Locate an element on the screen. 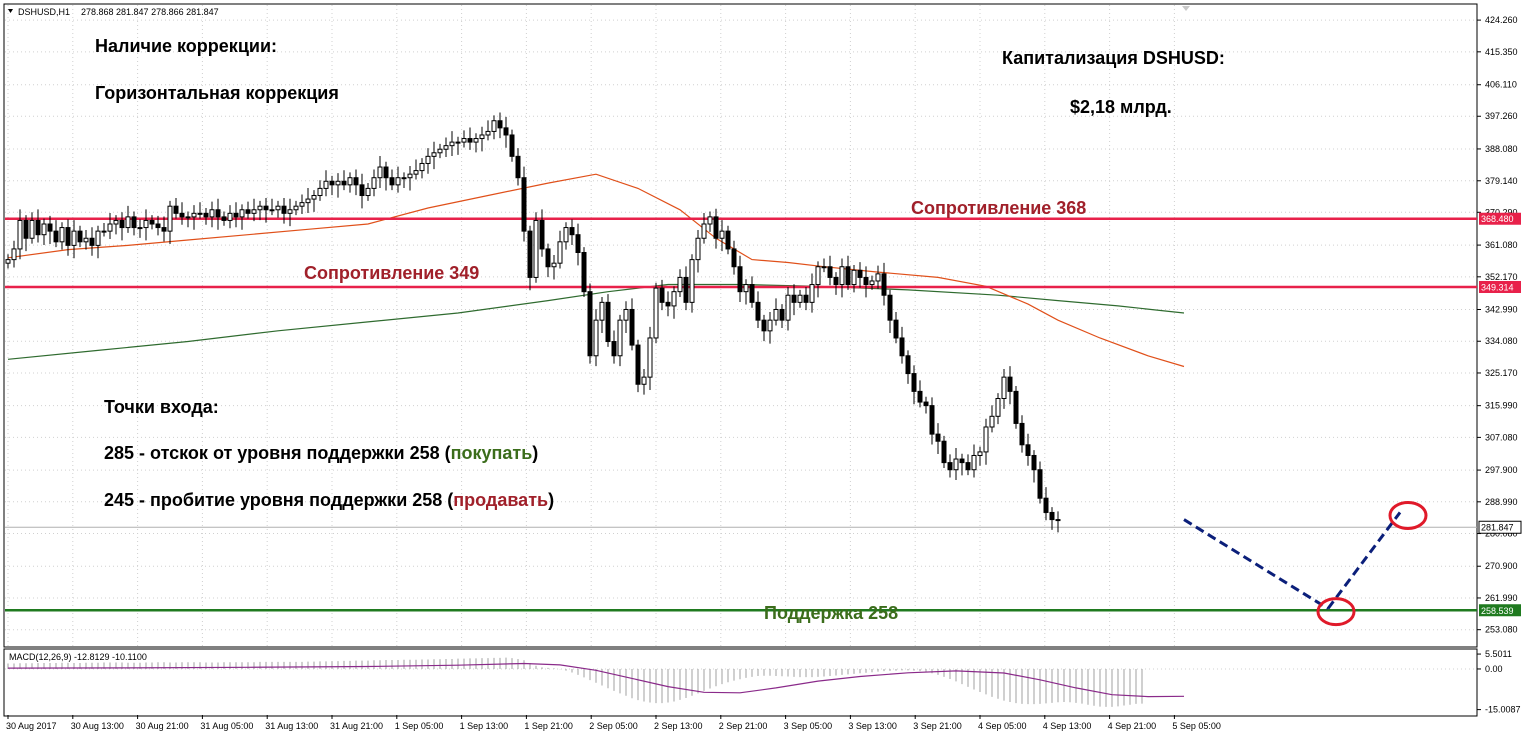 The width and height of the screenshot is (1524, 745). macd-signal-line is located at coordinates (596, 680).